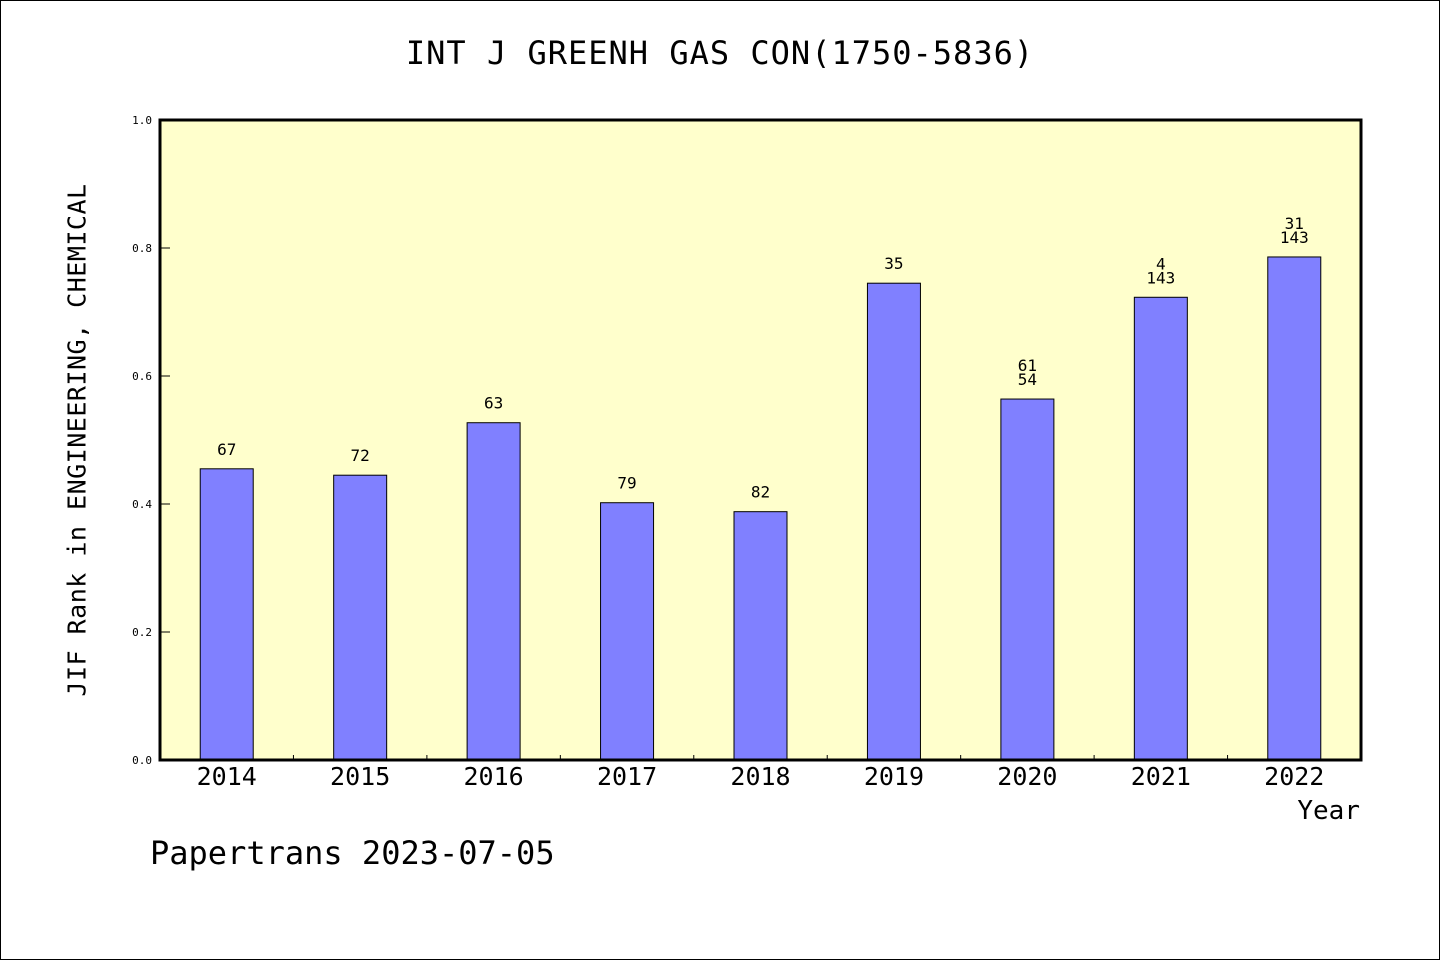 The width and height of the screenshot is (1440, 960). I want to click on bar-2018, so click(760, 636).